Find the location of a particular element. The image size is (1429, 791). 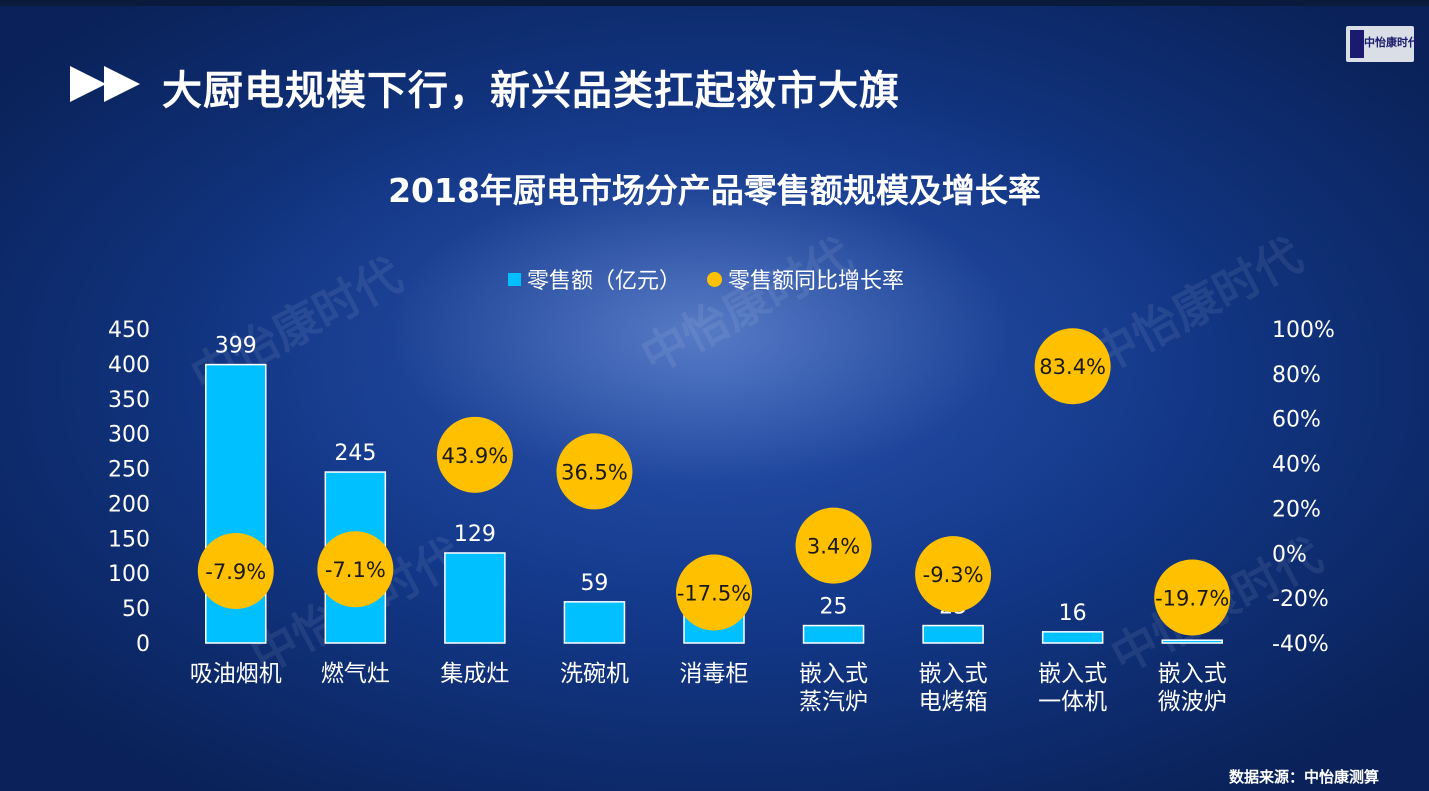

bar-value-label: 59 is located at coordinates (594, 583).